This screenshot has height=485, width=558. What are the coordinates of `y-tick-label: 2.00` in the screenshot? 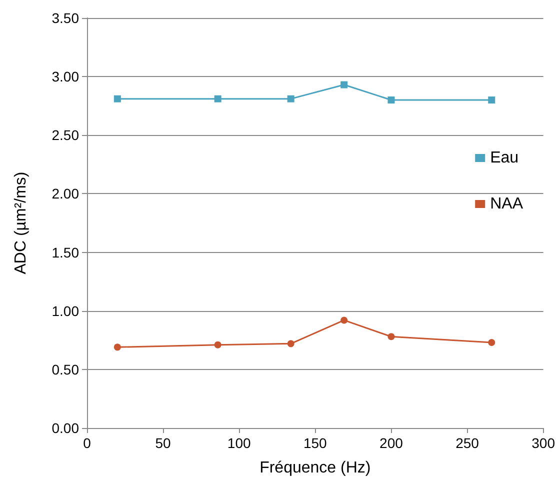 It's located at (66, 194).